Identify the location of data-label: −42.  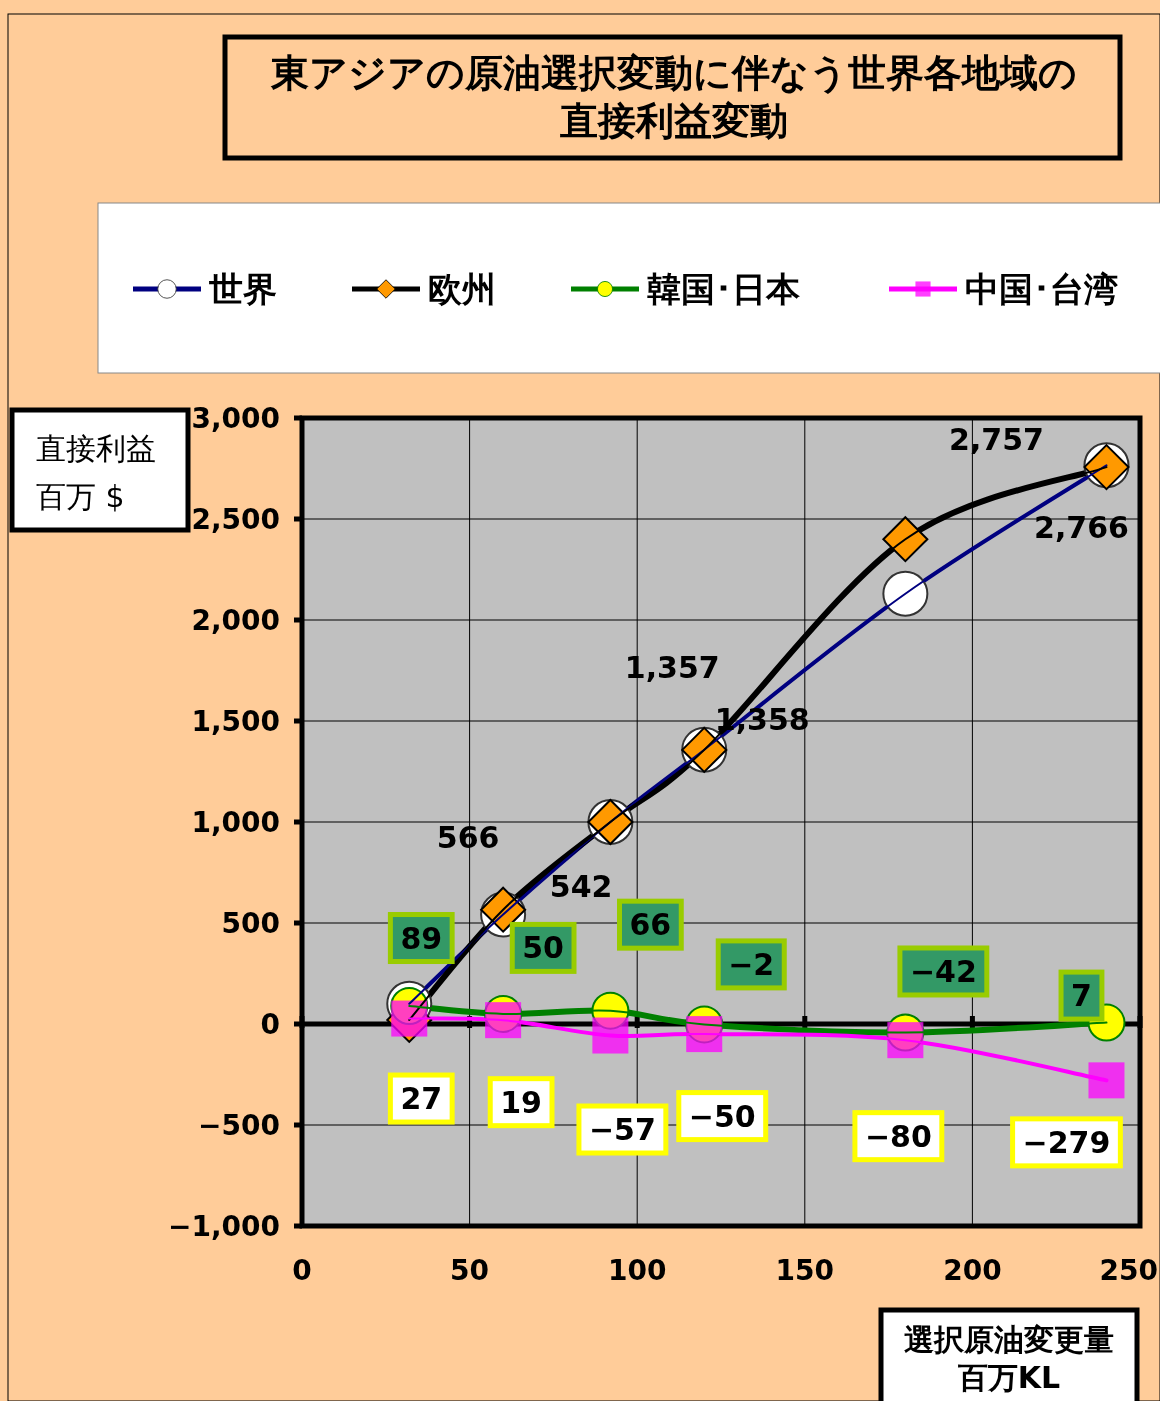
(943, 971).